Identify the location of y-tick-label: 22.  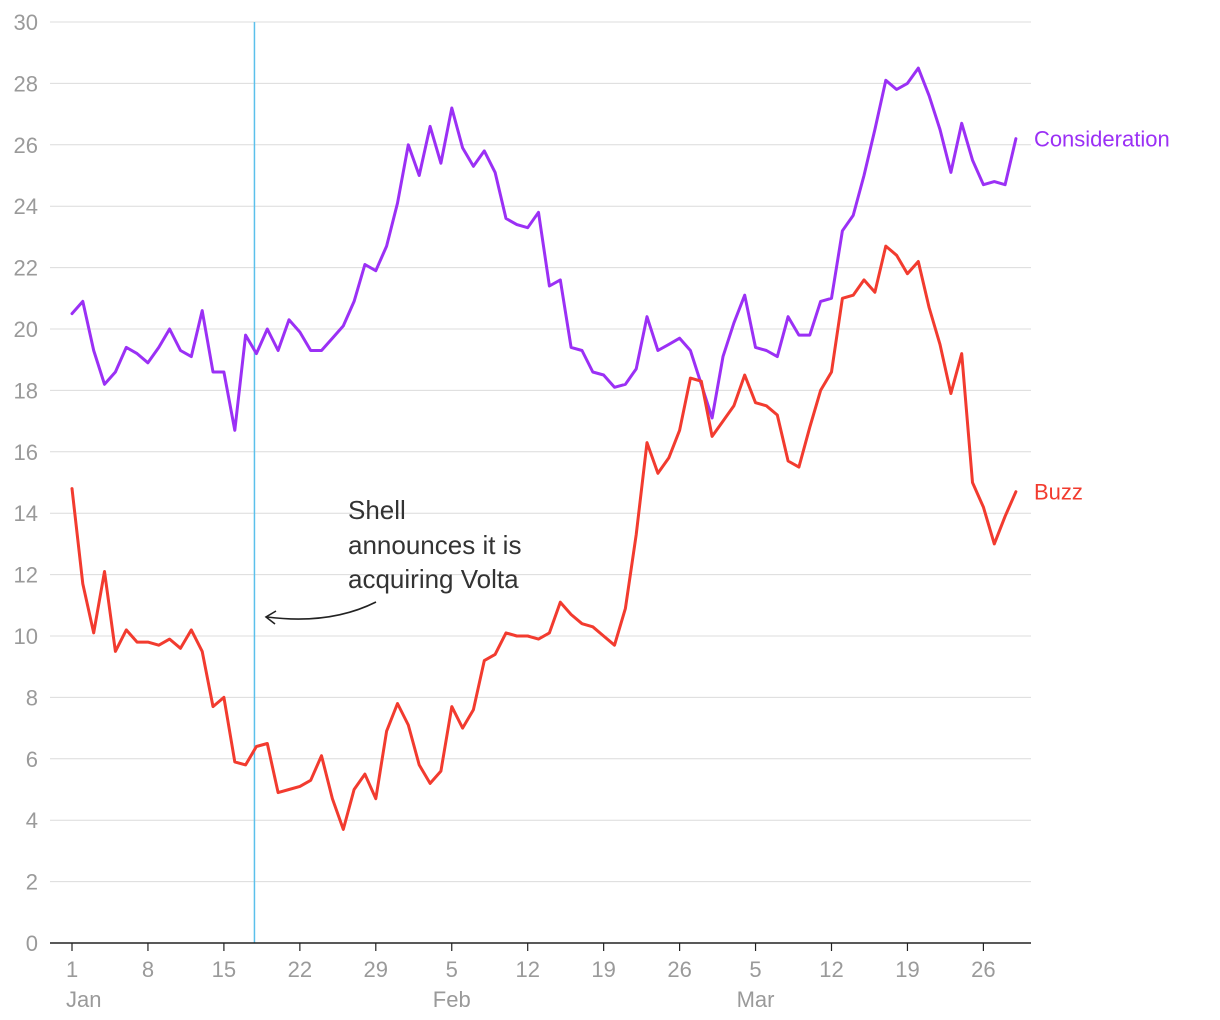
(26, 268).